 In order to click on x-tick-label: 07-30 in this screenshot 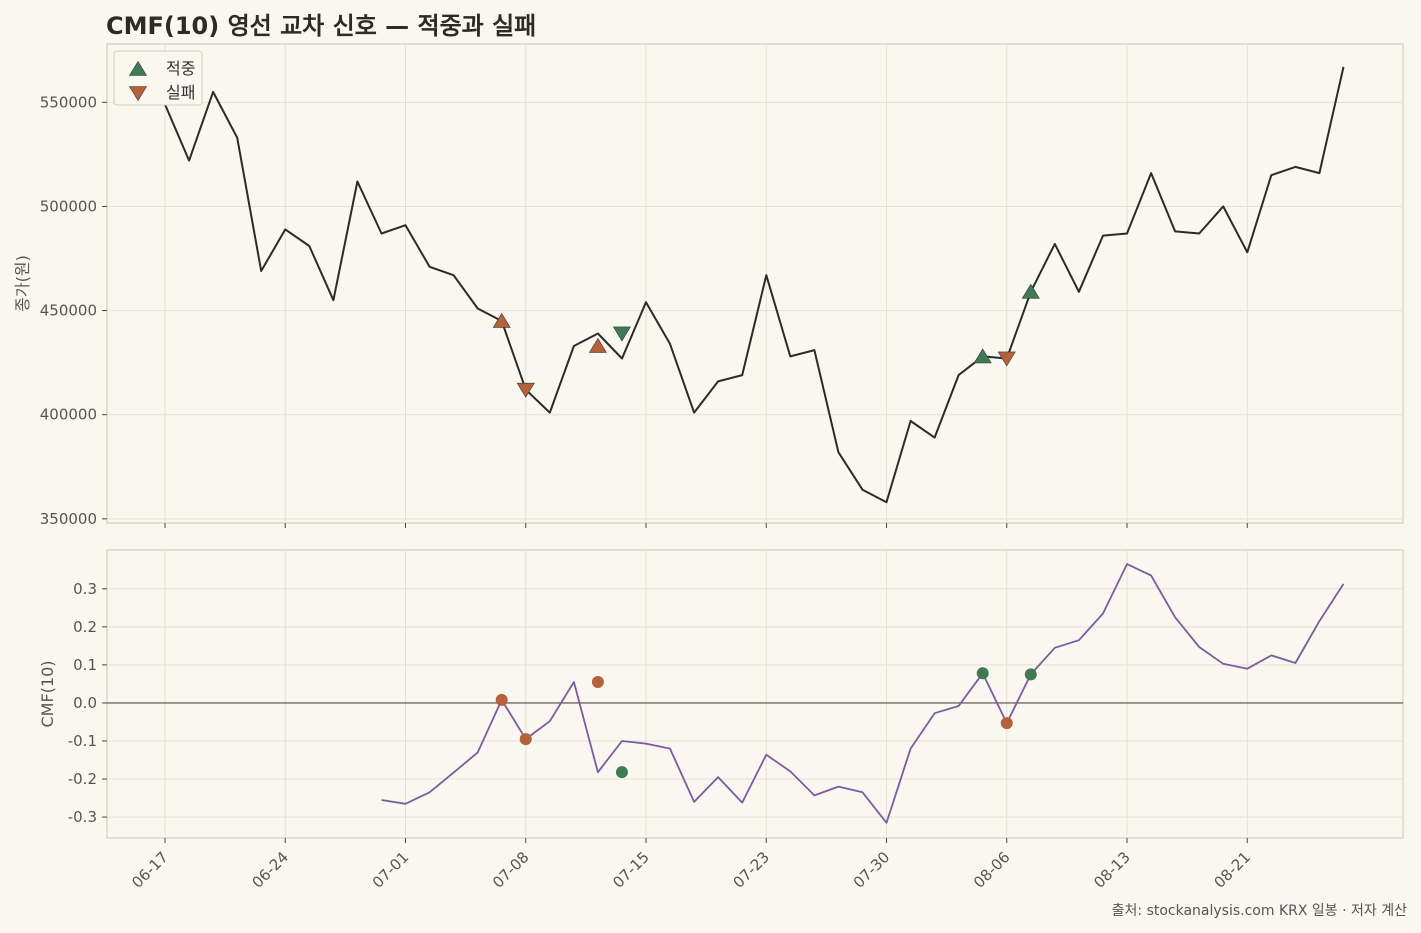, I will do `click(872, 870)`.